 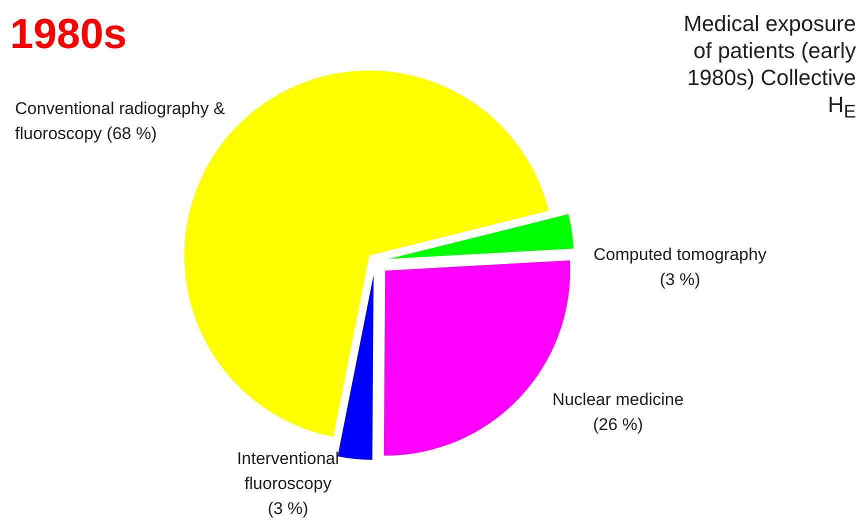 I want to click on chart-subtitle: Medical exposure of patients (early 1980s) Collective H$_{E}$, so click(x=769, y=67).